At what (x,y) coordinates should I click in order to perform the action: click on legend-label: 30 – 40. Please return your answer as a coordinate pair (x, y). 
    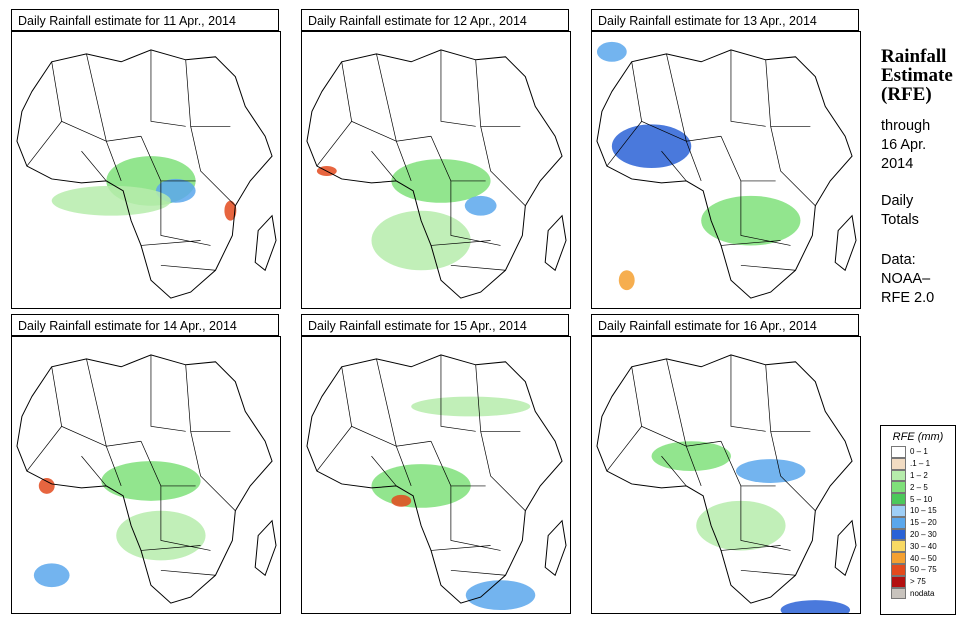
    Looking at the image, I should click on (923, 546).